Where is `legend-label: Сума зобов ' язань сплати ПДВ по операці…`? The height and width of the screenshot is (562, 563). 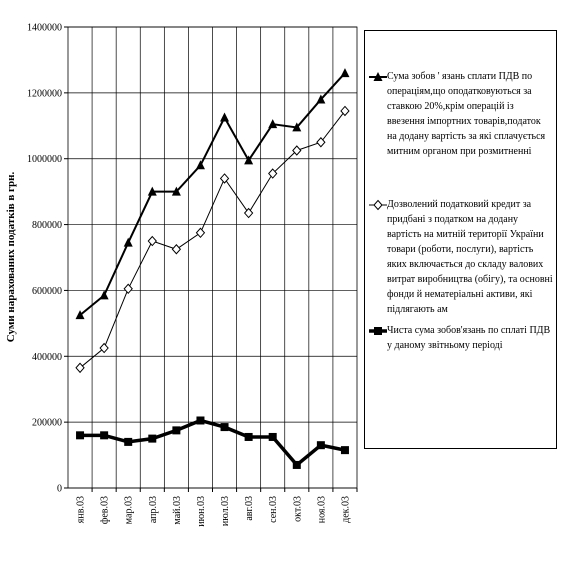
legend-label: Сума зобов ' язань сплати ПДВ по операці… is located at coordinates (466, 114).